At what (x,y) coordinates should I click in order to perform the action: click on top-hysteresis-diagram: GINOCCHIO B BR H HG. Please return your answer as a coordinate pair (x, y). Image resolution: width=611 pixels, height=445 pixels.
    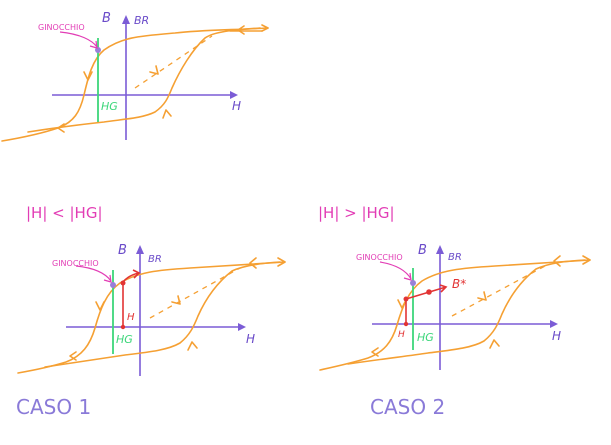
    Looking at the image, I should click on (135, 76).